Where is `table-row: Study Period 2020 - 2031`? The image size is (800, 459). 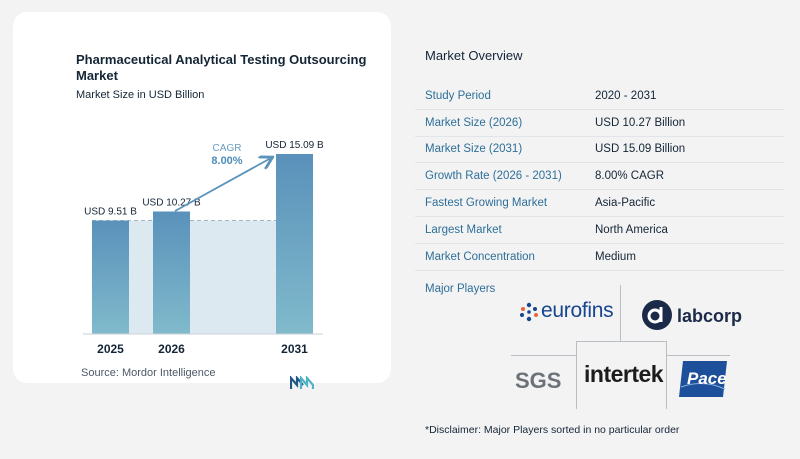 table-row: Study Period 2020 - 2031 is located at coordinates (599, 96).